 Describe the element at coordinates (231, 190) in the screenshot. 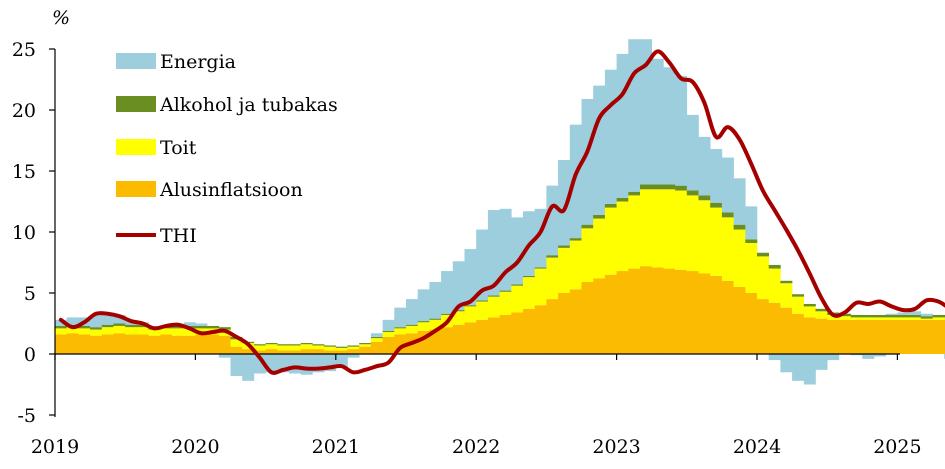

I see `legend-label: Alusinflatsioon` at that location.